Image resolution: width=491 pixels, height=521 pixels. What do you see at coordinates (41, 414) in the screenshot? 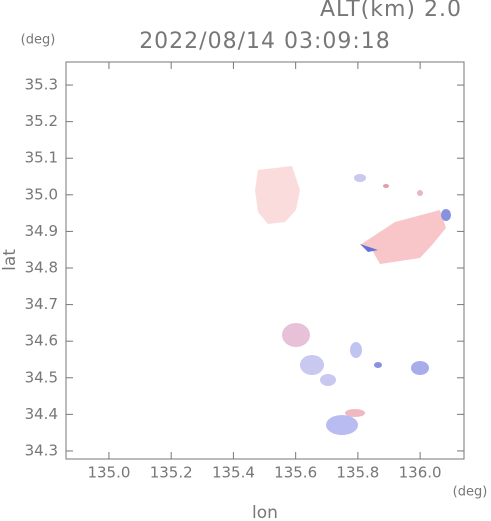
I see `y-tick-label: 34.4` at bounding box center [41, 414].